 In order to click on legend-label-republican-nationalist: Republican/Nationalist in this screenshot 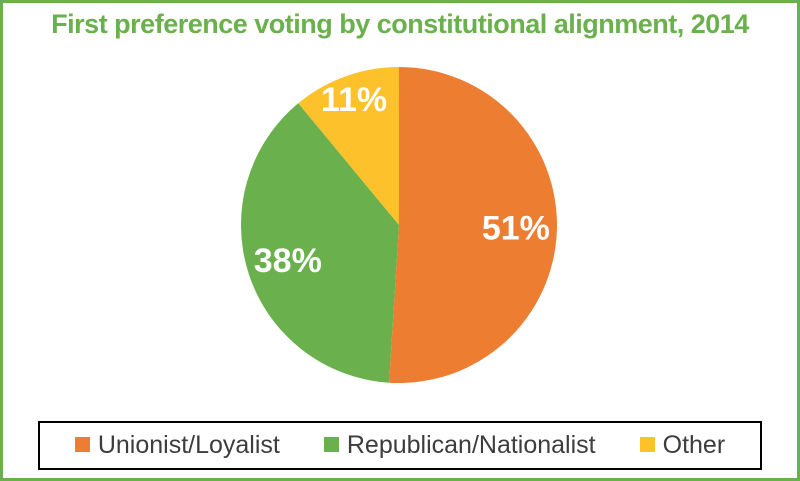, I will do `click(471, 445)`.